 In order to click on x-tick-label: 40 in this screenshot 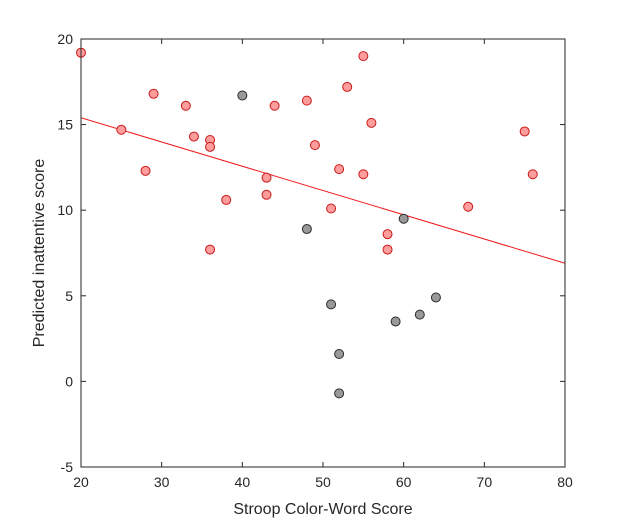, I will do `click(243, 482)`.